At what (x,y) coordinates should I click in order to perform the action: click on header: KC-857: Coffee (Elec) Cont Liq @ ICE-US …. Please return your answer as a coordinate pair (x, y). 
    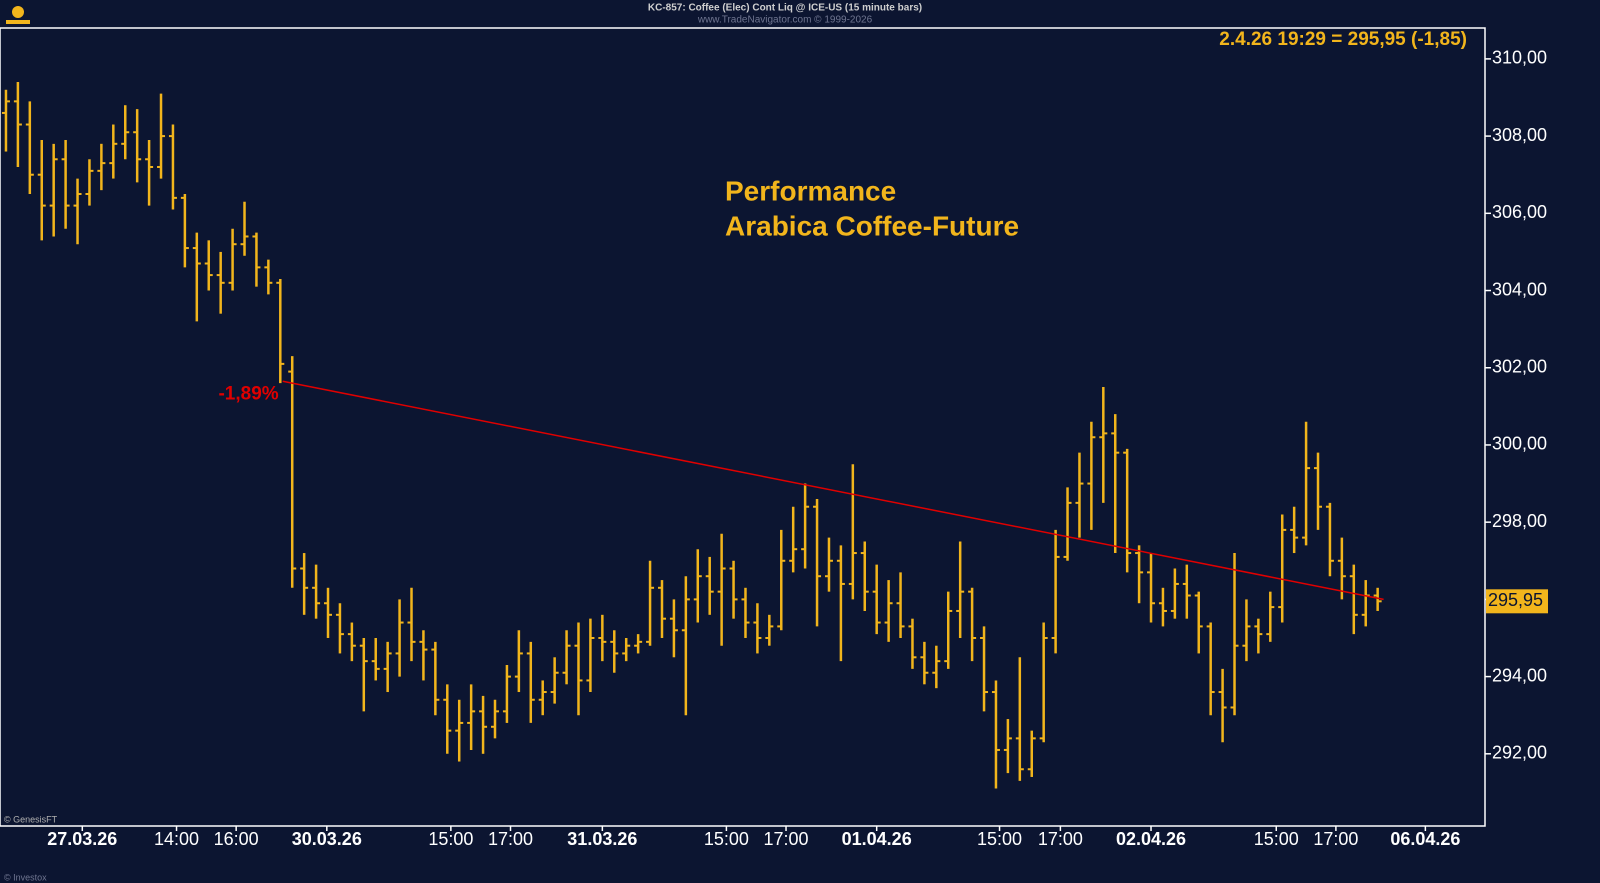
    Looking at the image, I should click on (785, 8).